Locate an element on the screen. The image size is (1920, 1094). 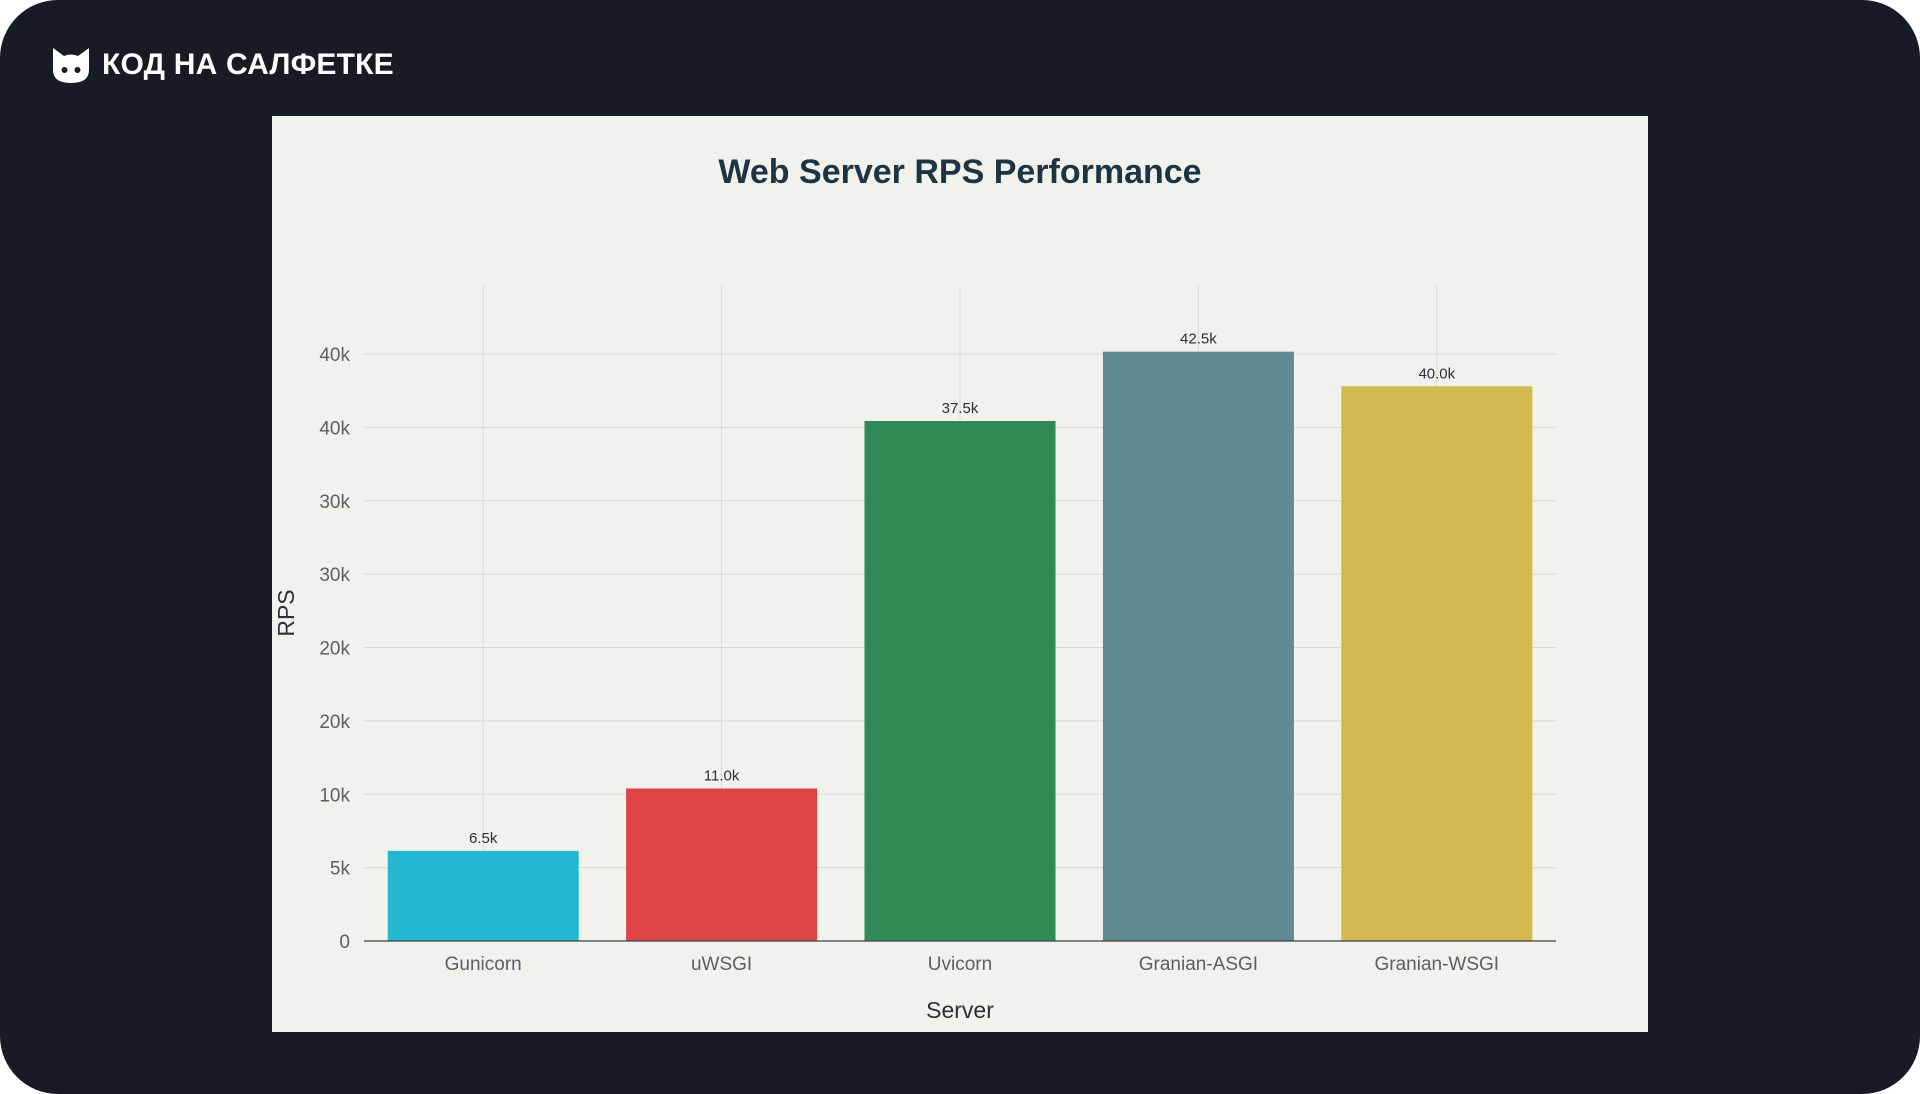
data-label: 42.5k is located at coordinates (1198, 339).